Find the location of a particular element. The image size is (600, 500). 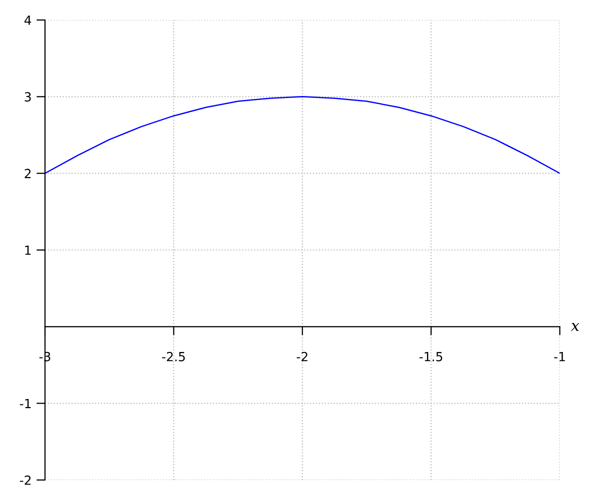

x-tick-label: -2.5 is located at coordinates (173, 357).